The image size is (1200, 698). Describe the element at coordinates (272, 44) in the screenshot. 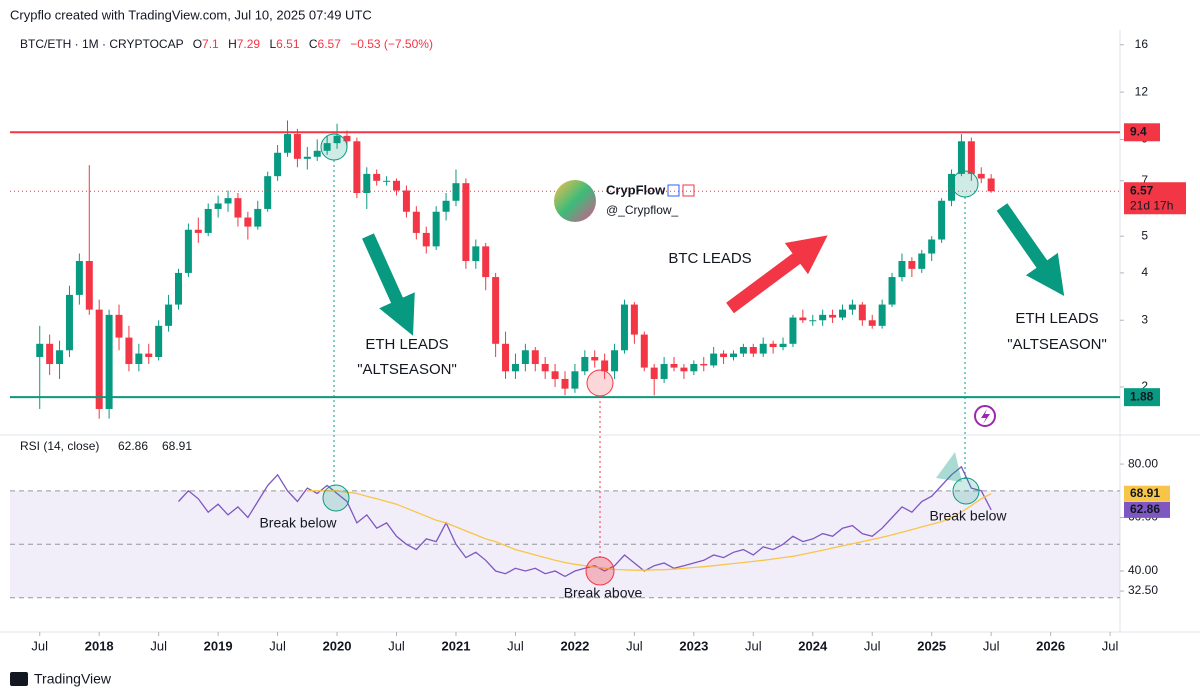

I see `ohlc-label: L` at that location.